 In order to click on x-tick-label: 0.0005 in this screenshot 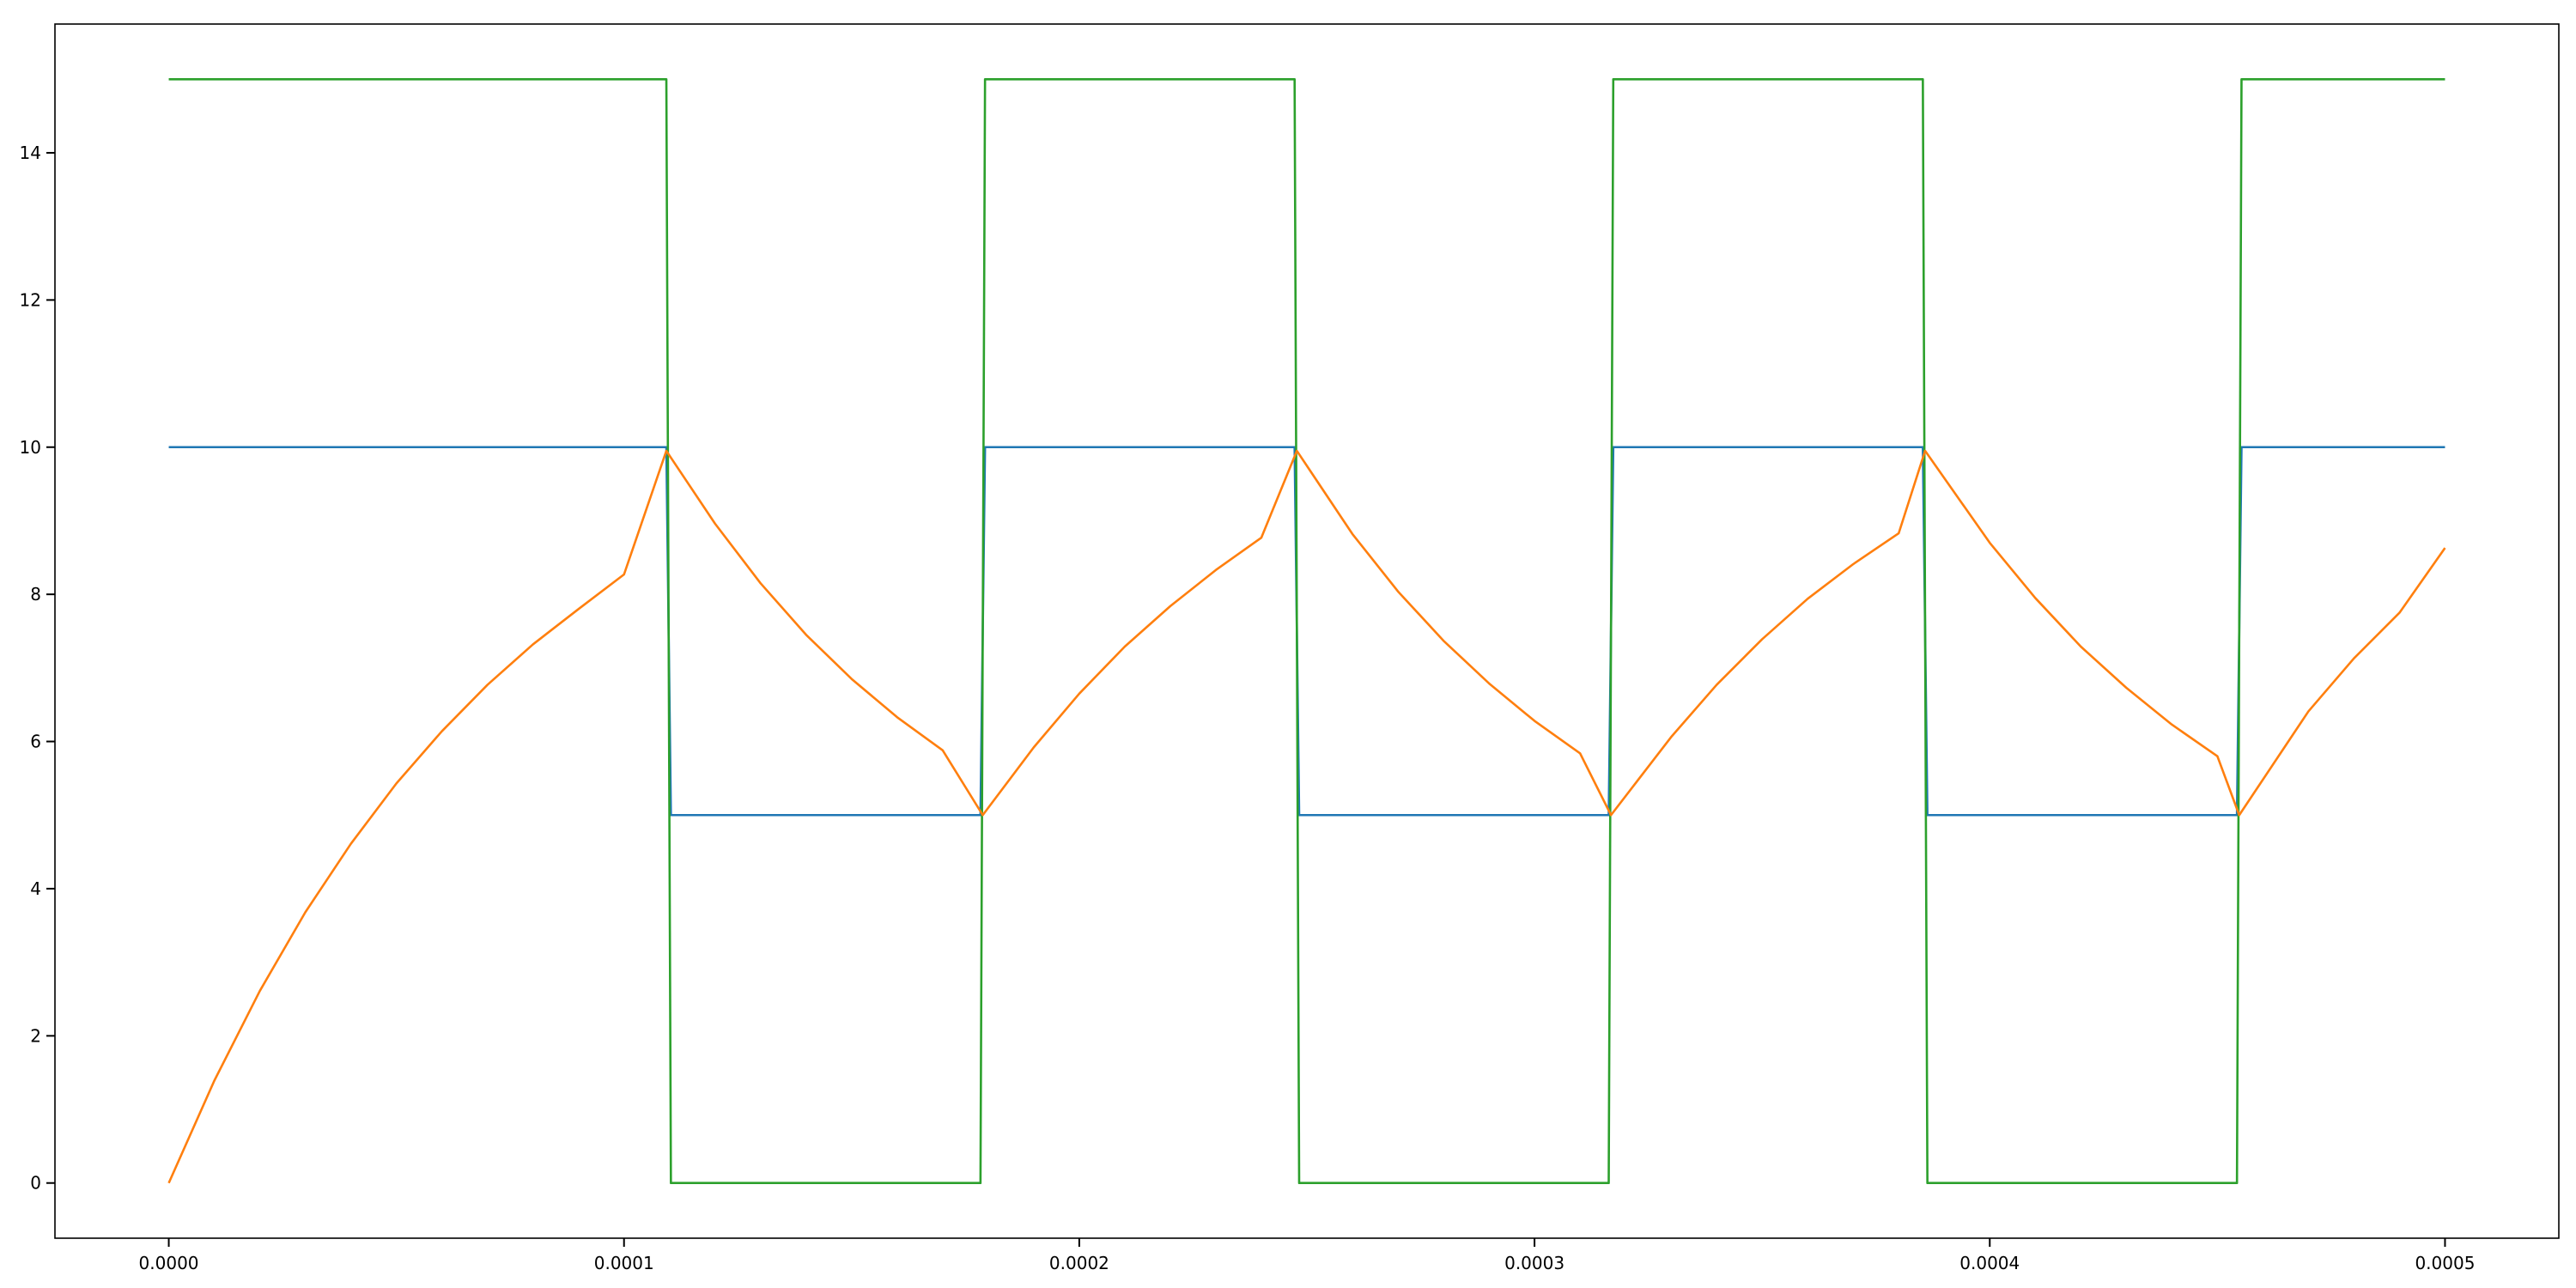, I will do `click(2445, 1263)`.